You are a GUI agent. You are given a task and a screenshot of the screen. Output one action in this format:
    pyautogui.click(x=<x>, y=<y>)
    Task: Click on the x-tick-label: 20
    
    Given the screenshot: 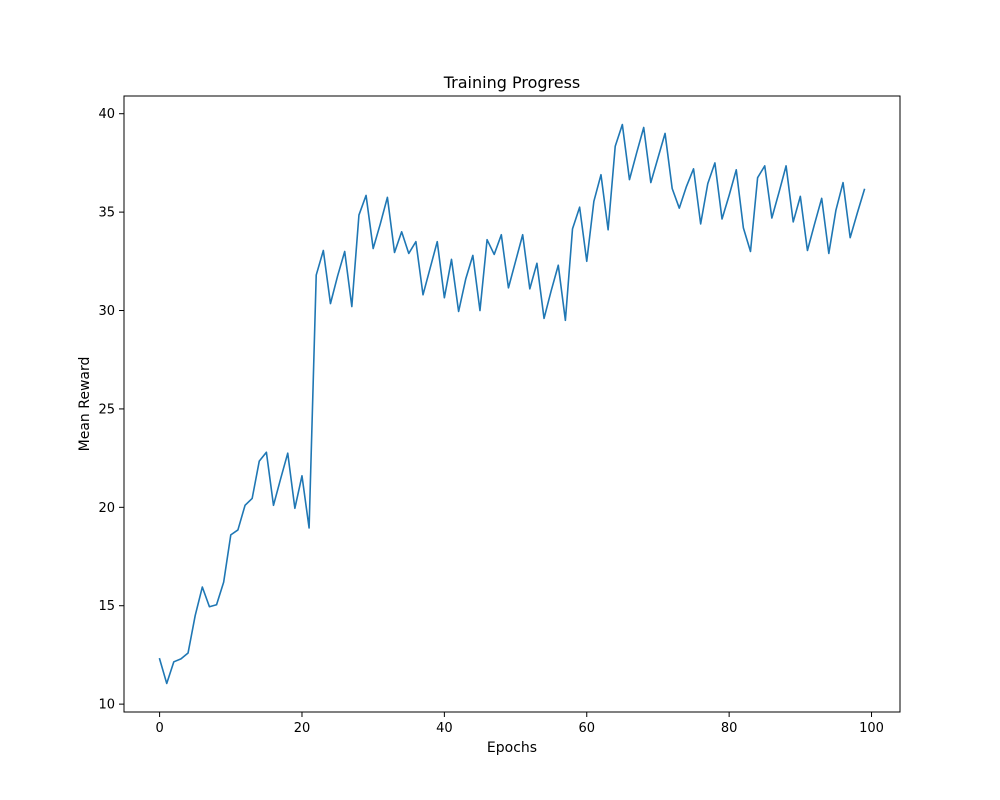 What is the action you would take?
    pyautogui.click(x=302, y=728)
    